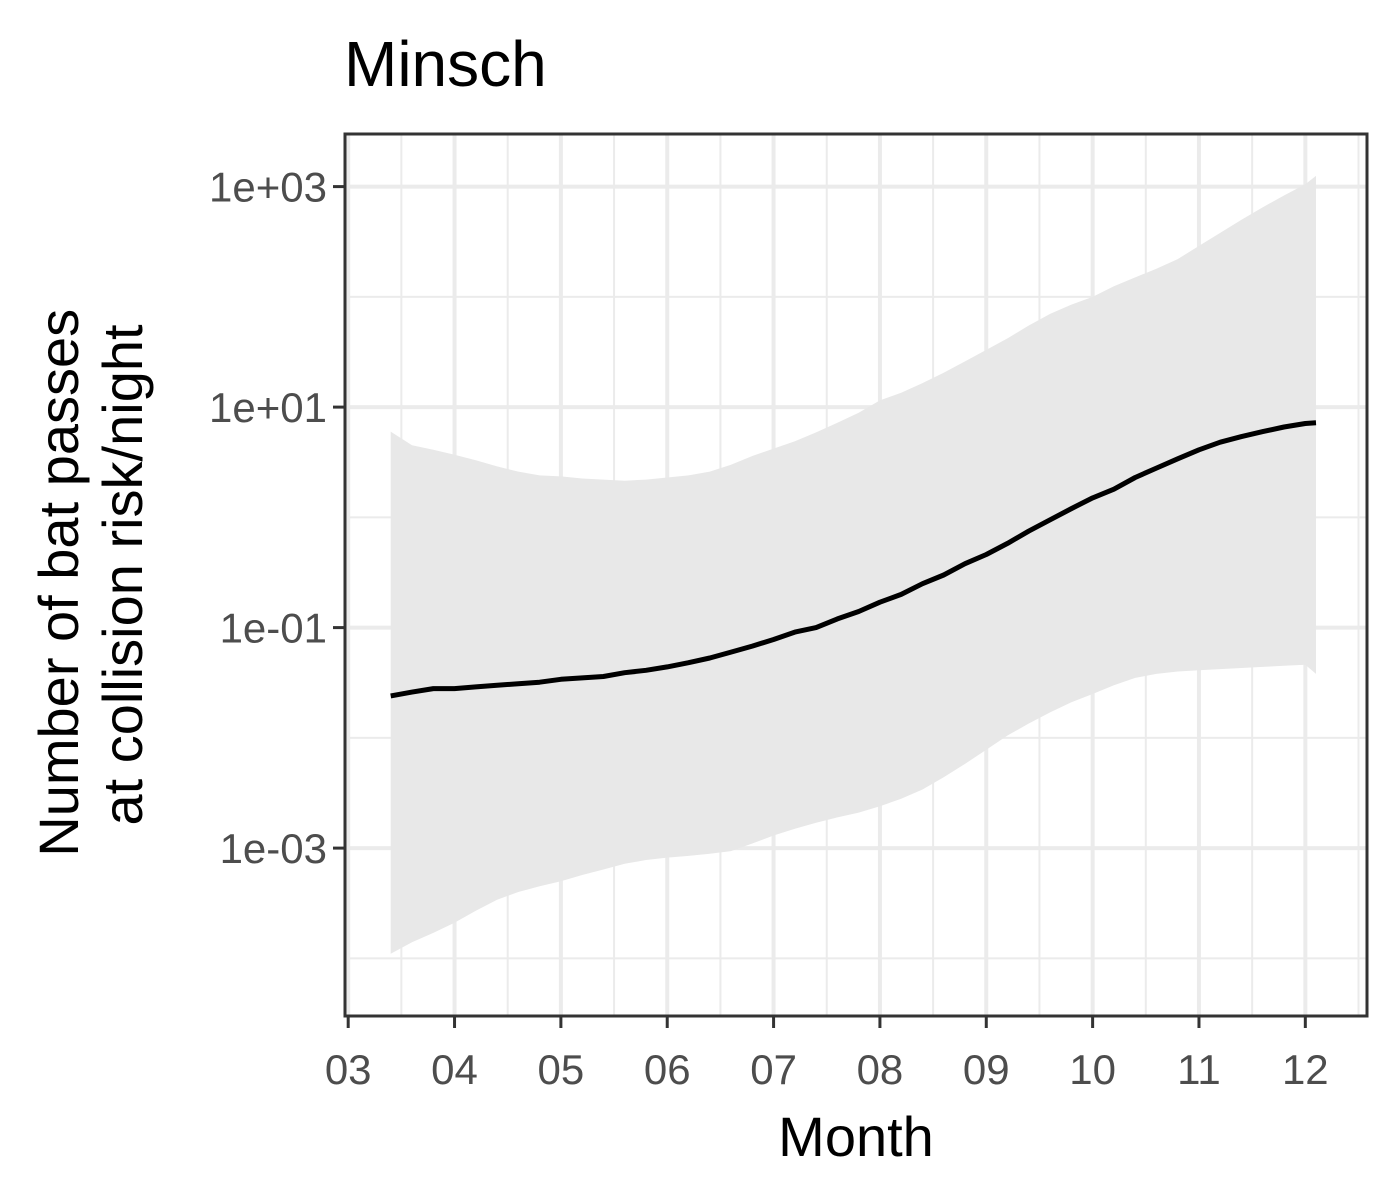 This screenshot has width=1400, height=1200. Describe the element at coordinates (856, 1136) in the screenshot. I see `x-axis-title: Month` at that location.